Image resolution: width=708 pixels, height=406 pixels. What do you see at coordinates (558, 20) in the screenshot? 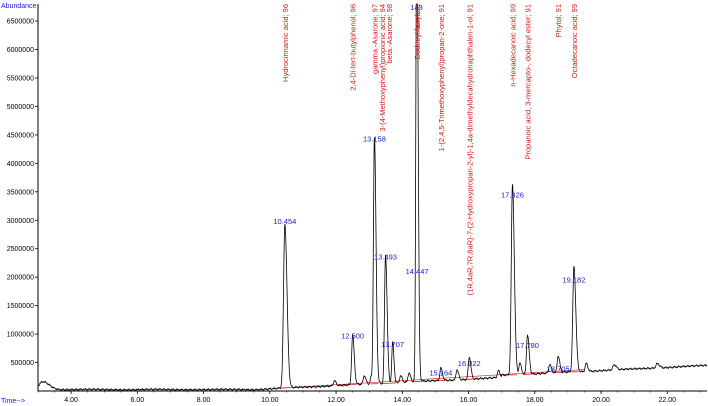
I see `compound-label: Phytol; 91` at bounding box center [558, 20].